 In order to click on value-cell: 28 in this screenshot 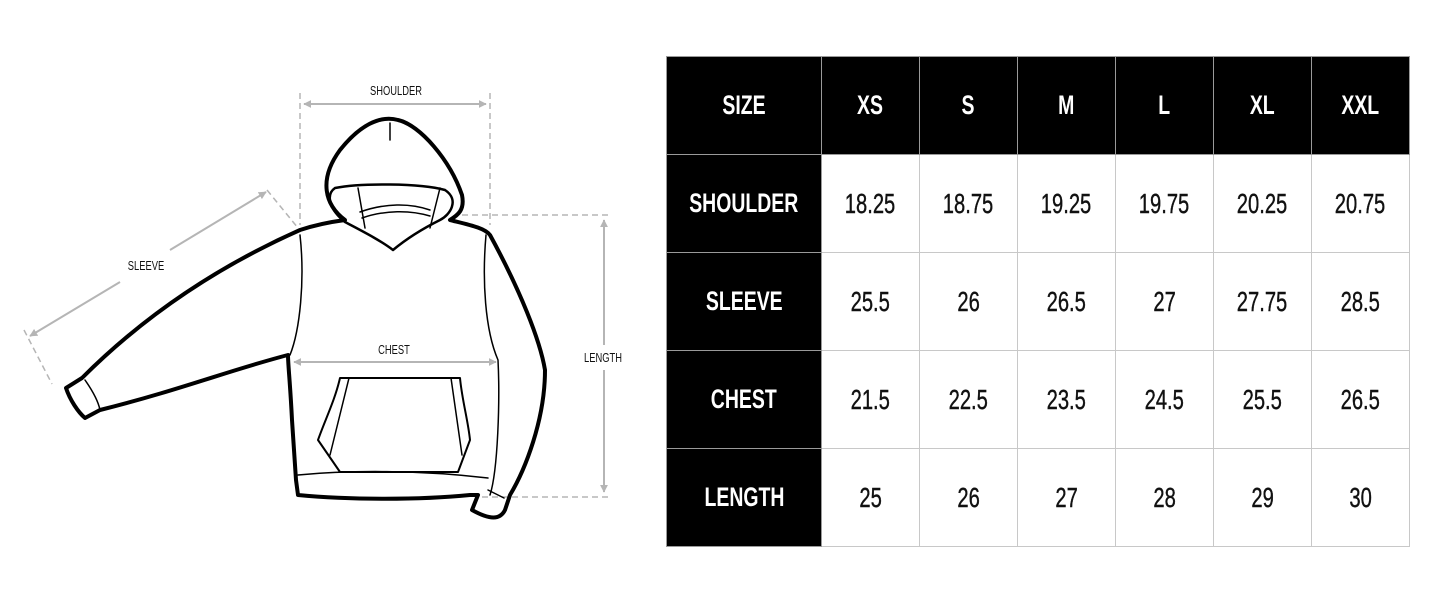, I will do `click(1164, 497)`.